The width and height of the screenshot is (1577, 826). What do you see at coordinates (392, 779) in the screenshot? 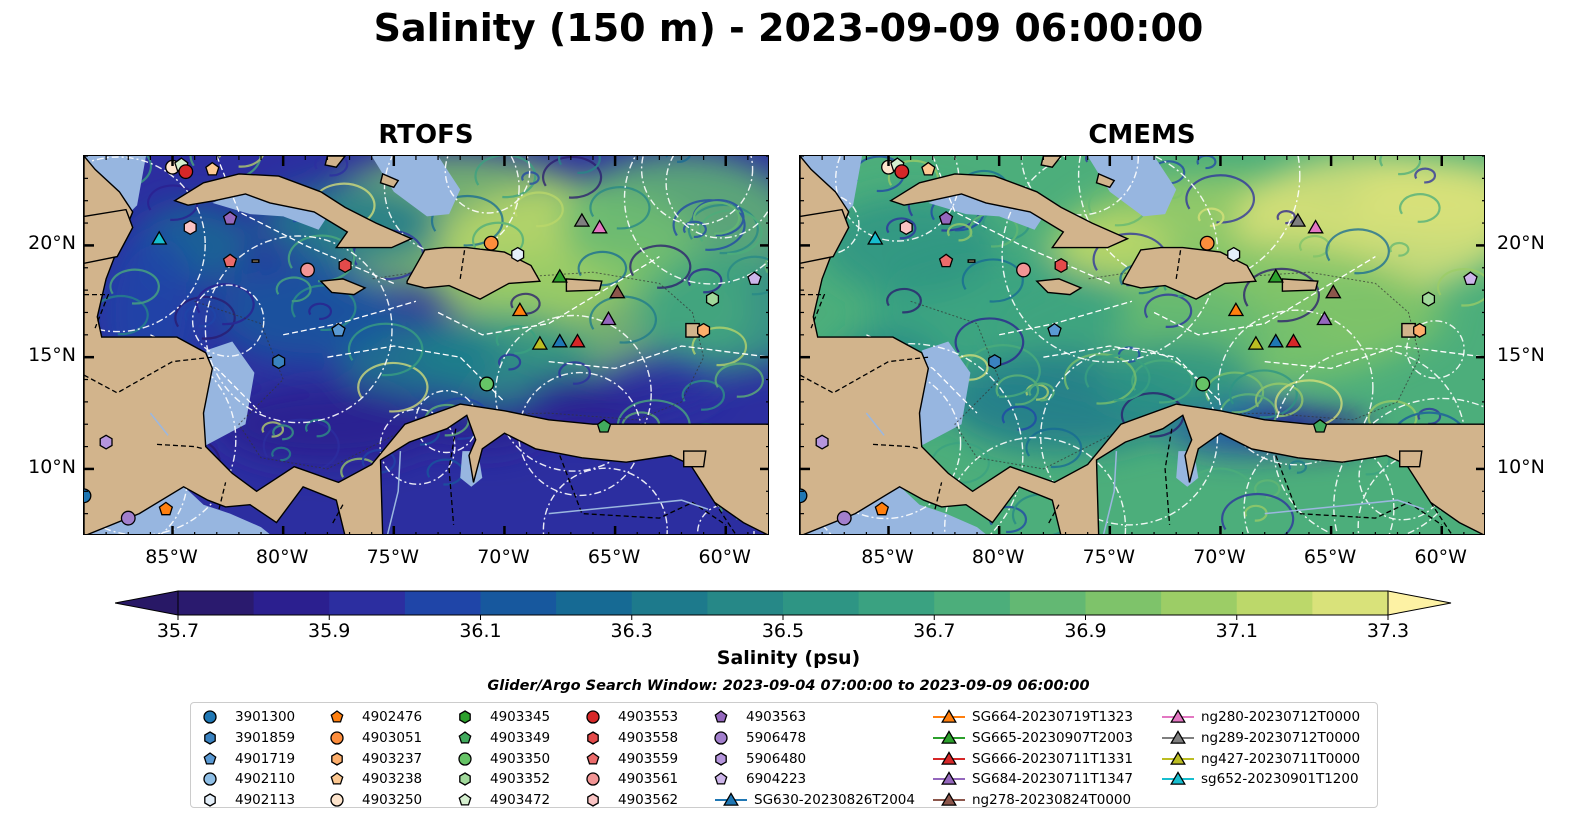
I see `legend-label: 4903238` at bounding box center [392, 779].